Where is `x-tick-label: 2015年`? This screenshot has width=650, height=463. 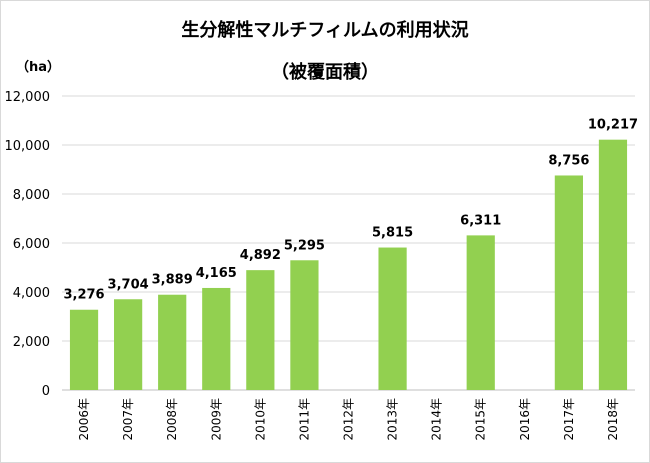
x-tick-label: 2015年 is located at coordinates (481, 419).